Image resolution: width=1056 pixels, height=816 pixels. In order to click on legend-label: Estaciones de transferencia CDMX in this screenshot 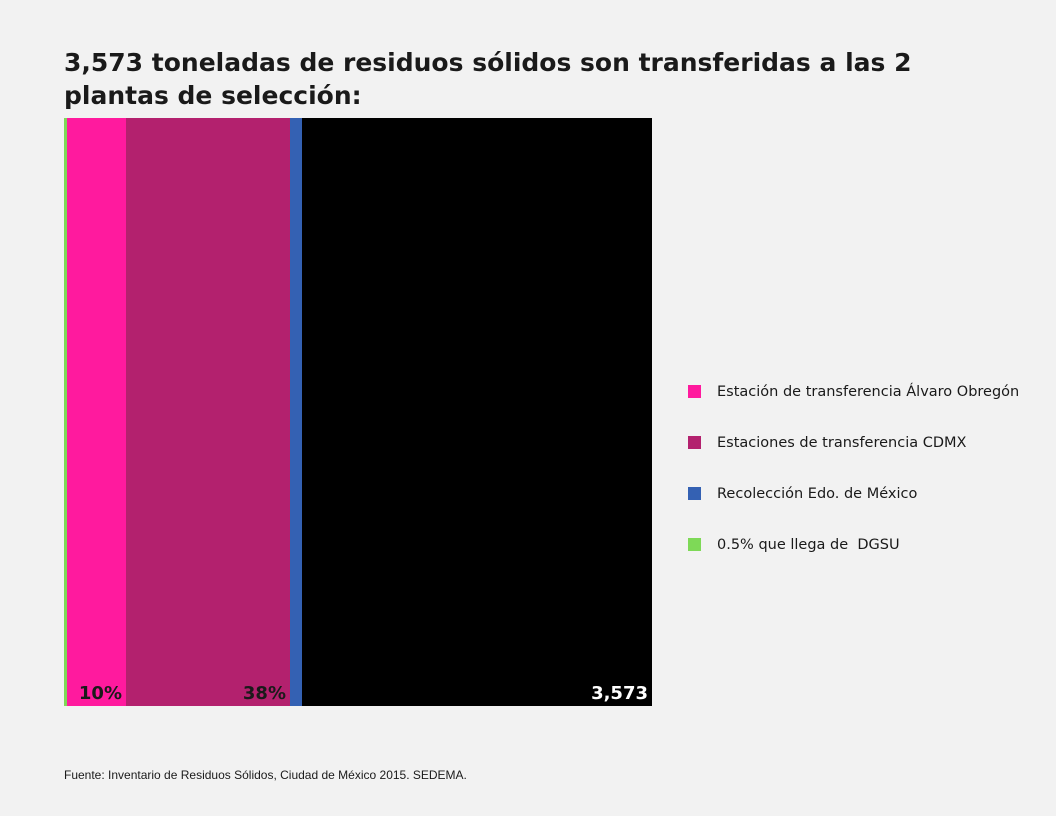, I will do `click(842, 442)`.